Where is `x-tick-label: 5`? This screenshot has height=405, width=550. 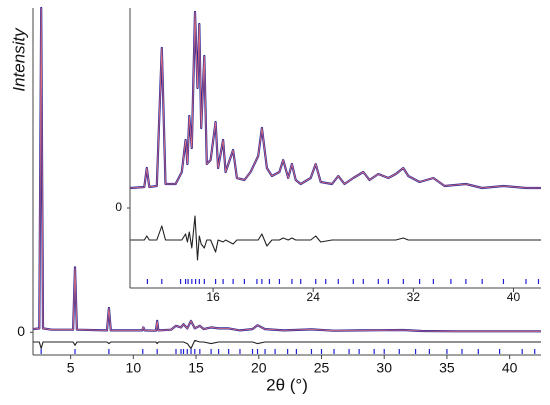 x-tick-label: 5 is located at coordinates (71, 368).